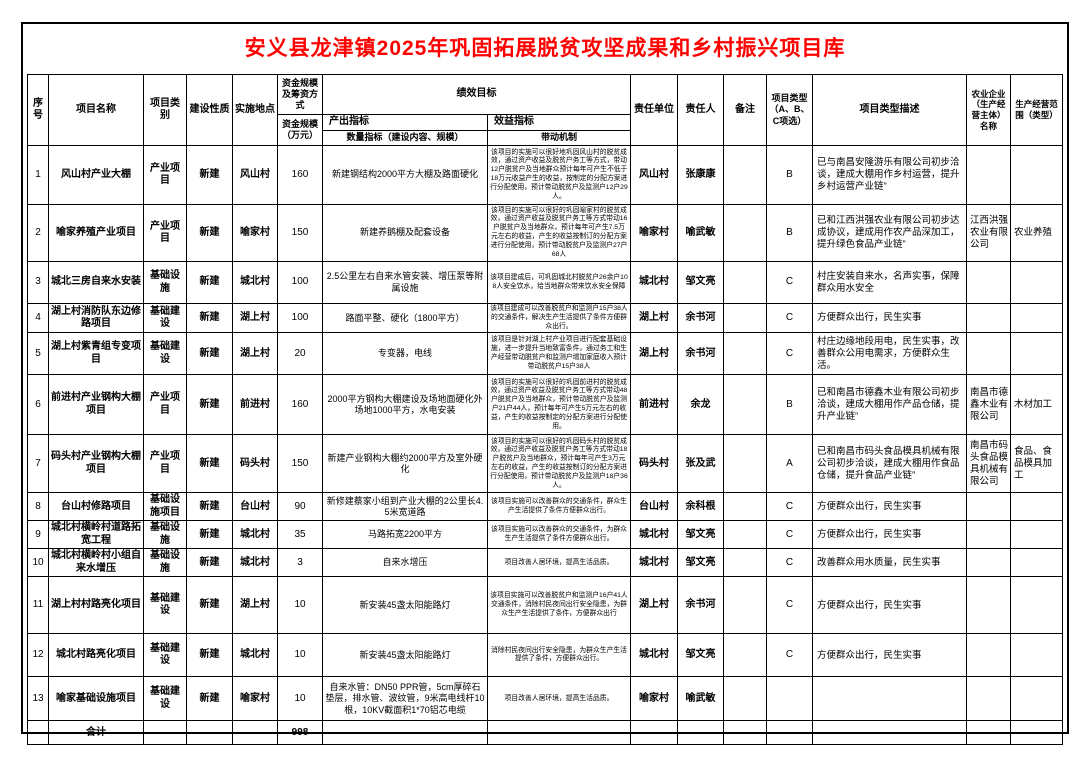  What do you see at coordinates (789, 110) in the screenshot?
I see `header-type: 项目类型（A、B、C项选）` at bounding box center [789, 110].